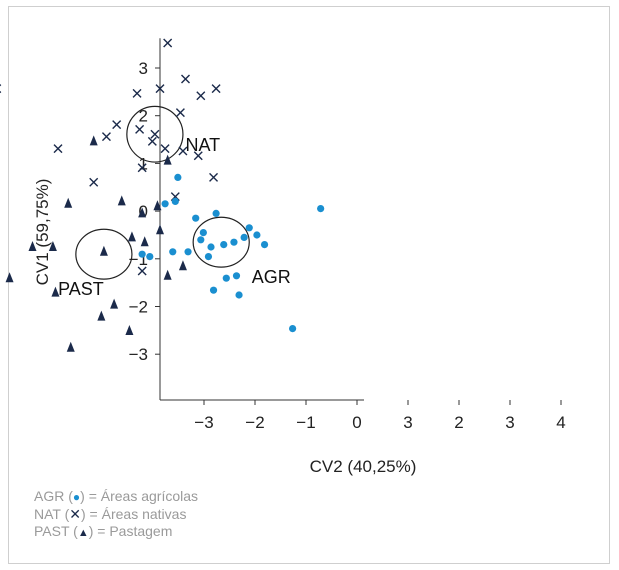 This screenshot has width=619, height=570. I want to click on group-circle-past, so click(104, 254).